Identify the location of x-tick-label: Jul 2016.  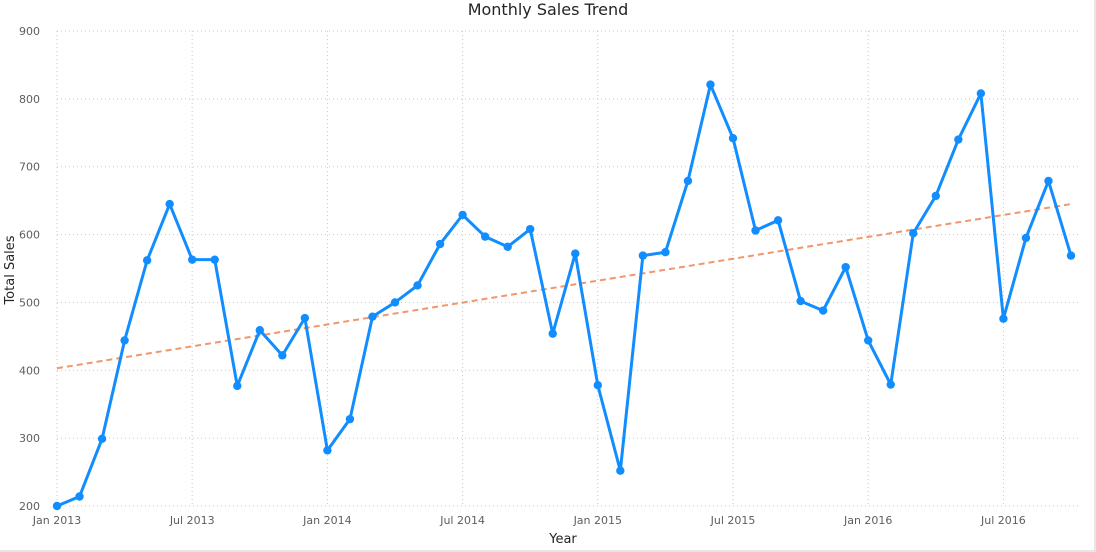
(1003, 520).